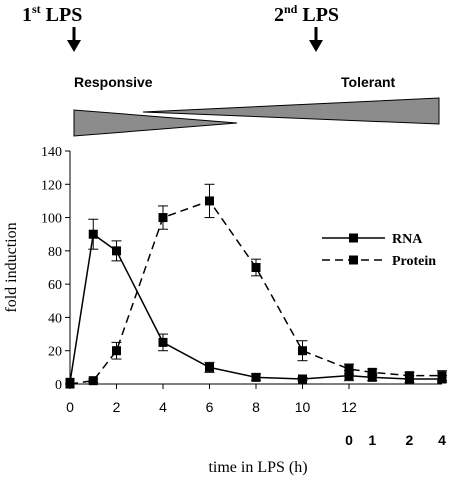 The width and height of the screenshot is (450, 480). Describe the element at coordinates (55, 318) in the screenshot. I see `y-tick-label: 40` at that location.